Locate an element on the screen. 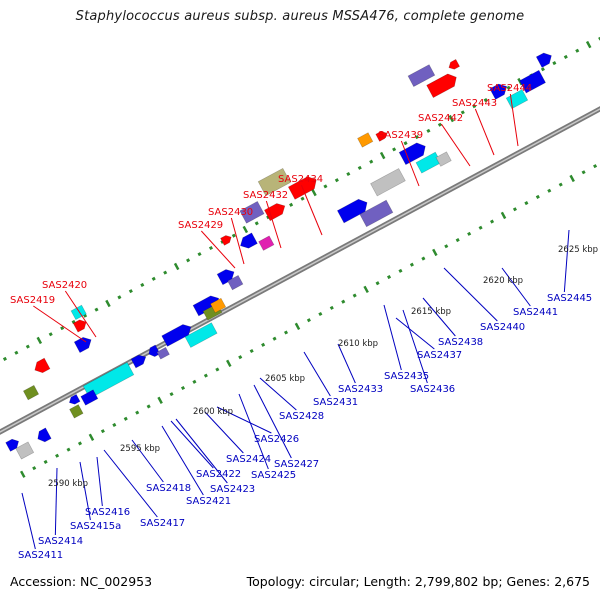  gene-label: SAS2436 is located at coordinates (432, 389).